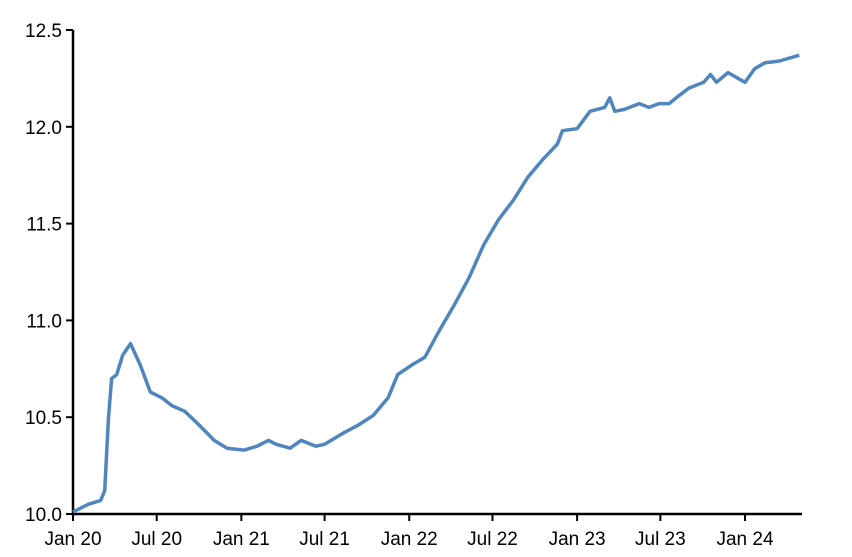 The image size is (852, 557). What do you see at coordinates (744, 539) in the screenshot?
I see `x-tick-label: Jan 24` at bounding box center [744, 539].